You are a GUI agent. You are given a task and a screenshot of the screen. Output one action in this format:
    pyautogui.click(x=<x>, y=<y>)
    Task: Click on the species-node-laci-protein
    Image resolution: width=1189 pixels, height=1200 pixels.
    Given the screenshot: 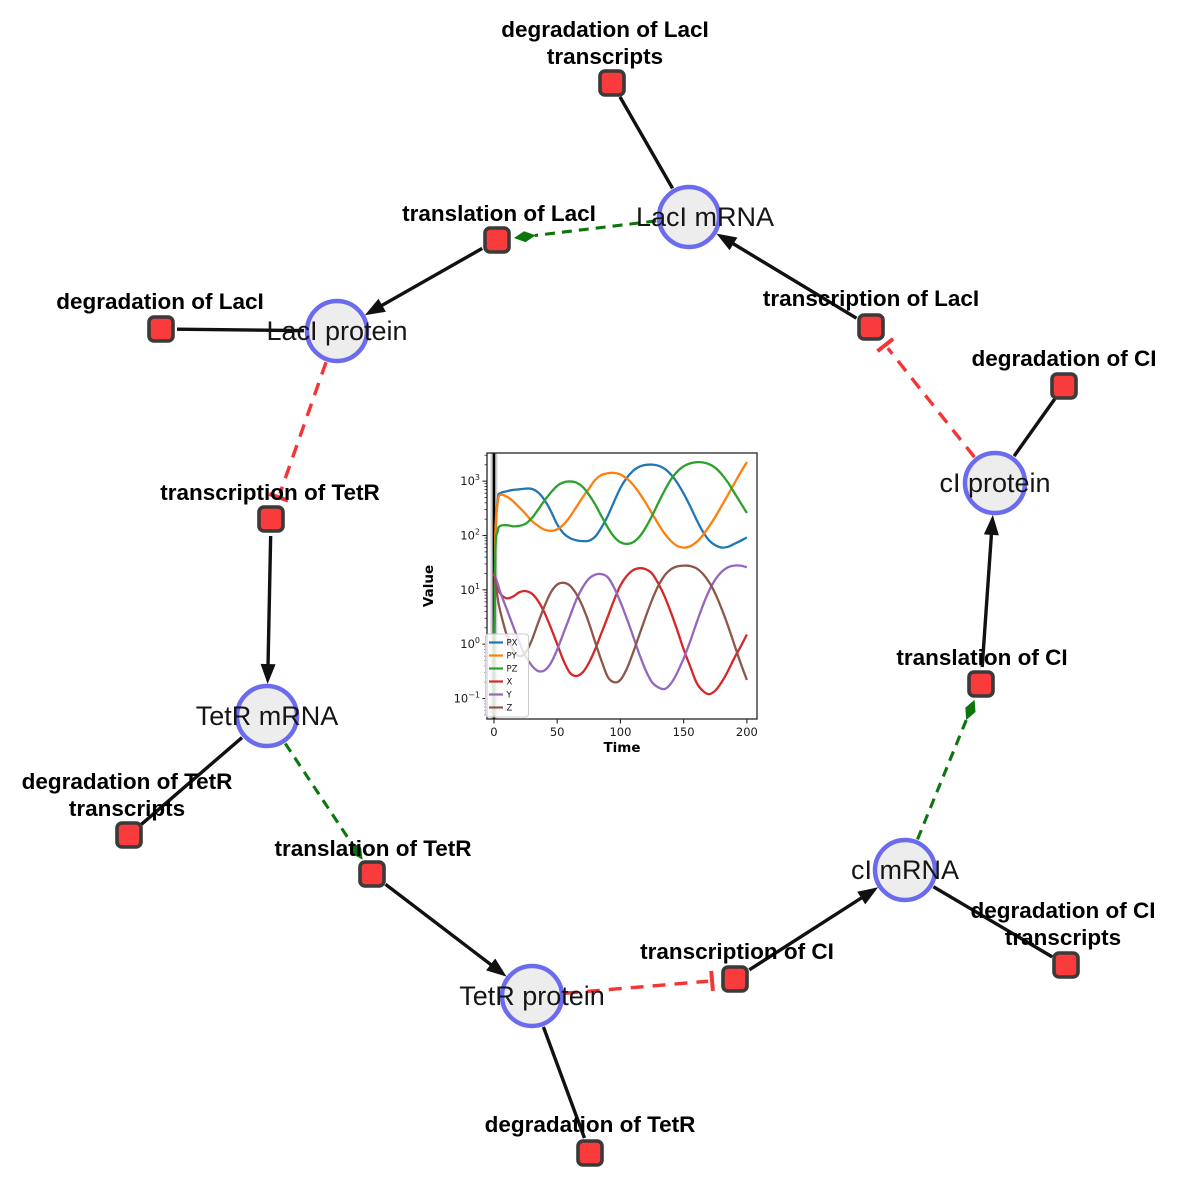 What is the action you would take?
    pyautogui.click(x=337, y=331)
    